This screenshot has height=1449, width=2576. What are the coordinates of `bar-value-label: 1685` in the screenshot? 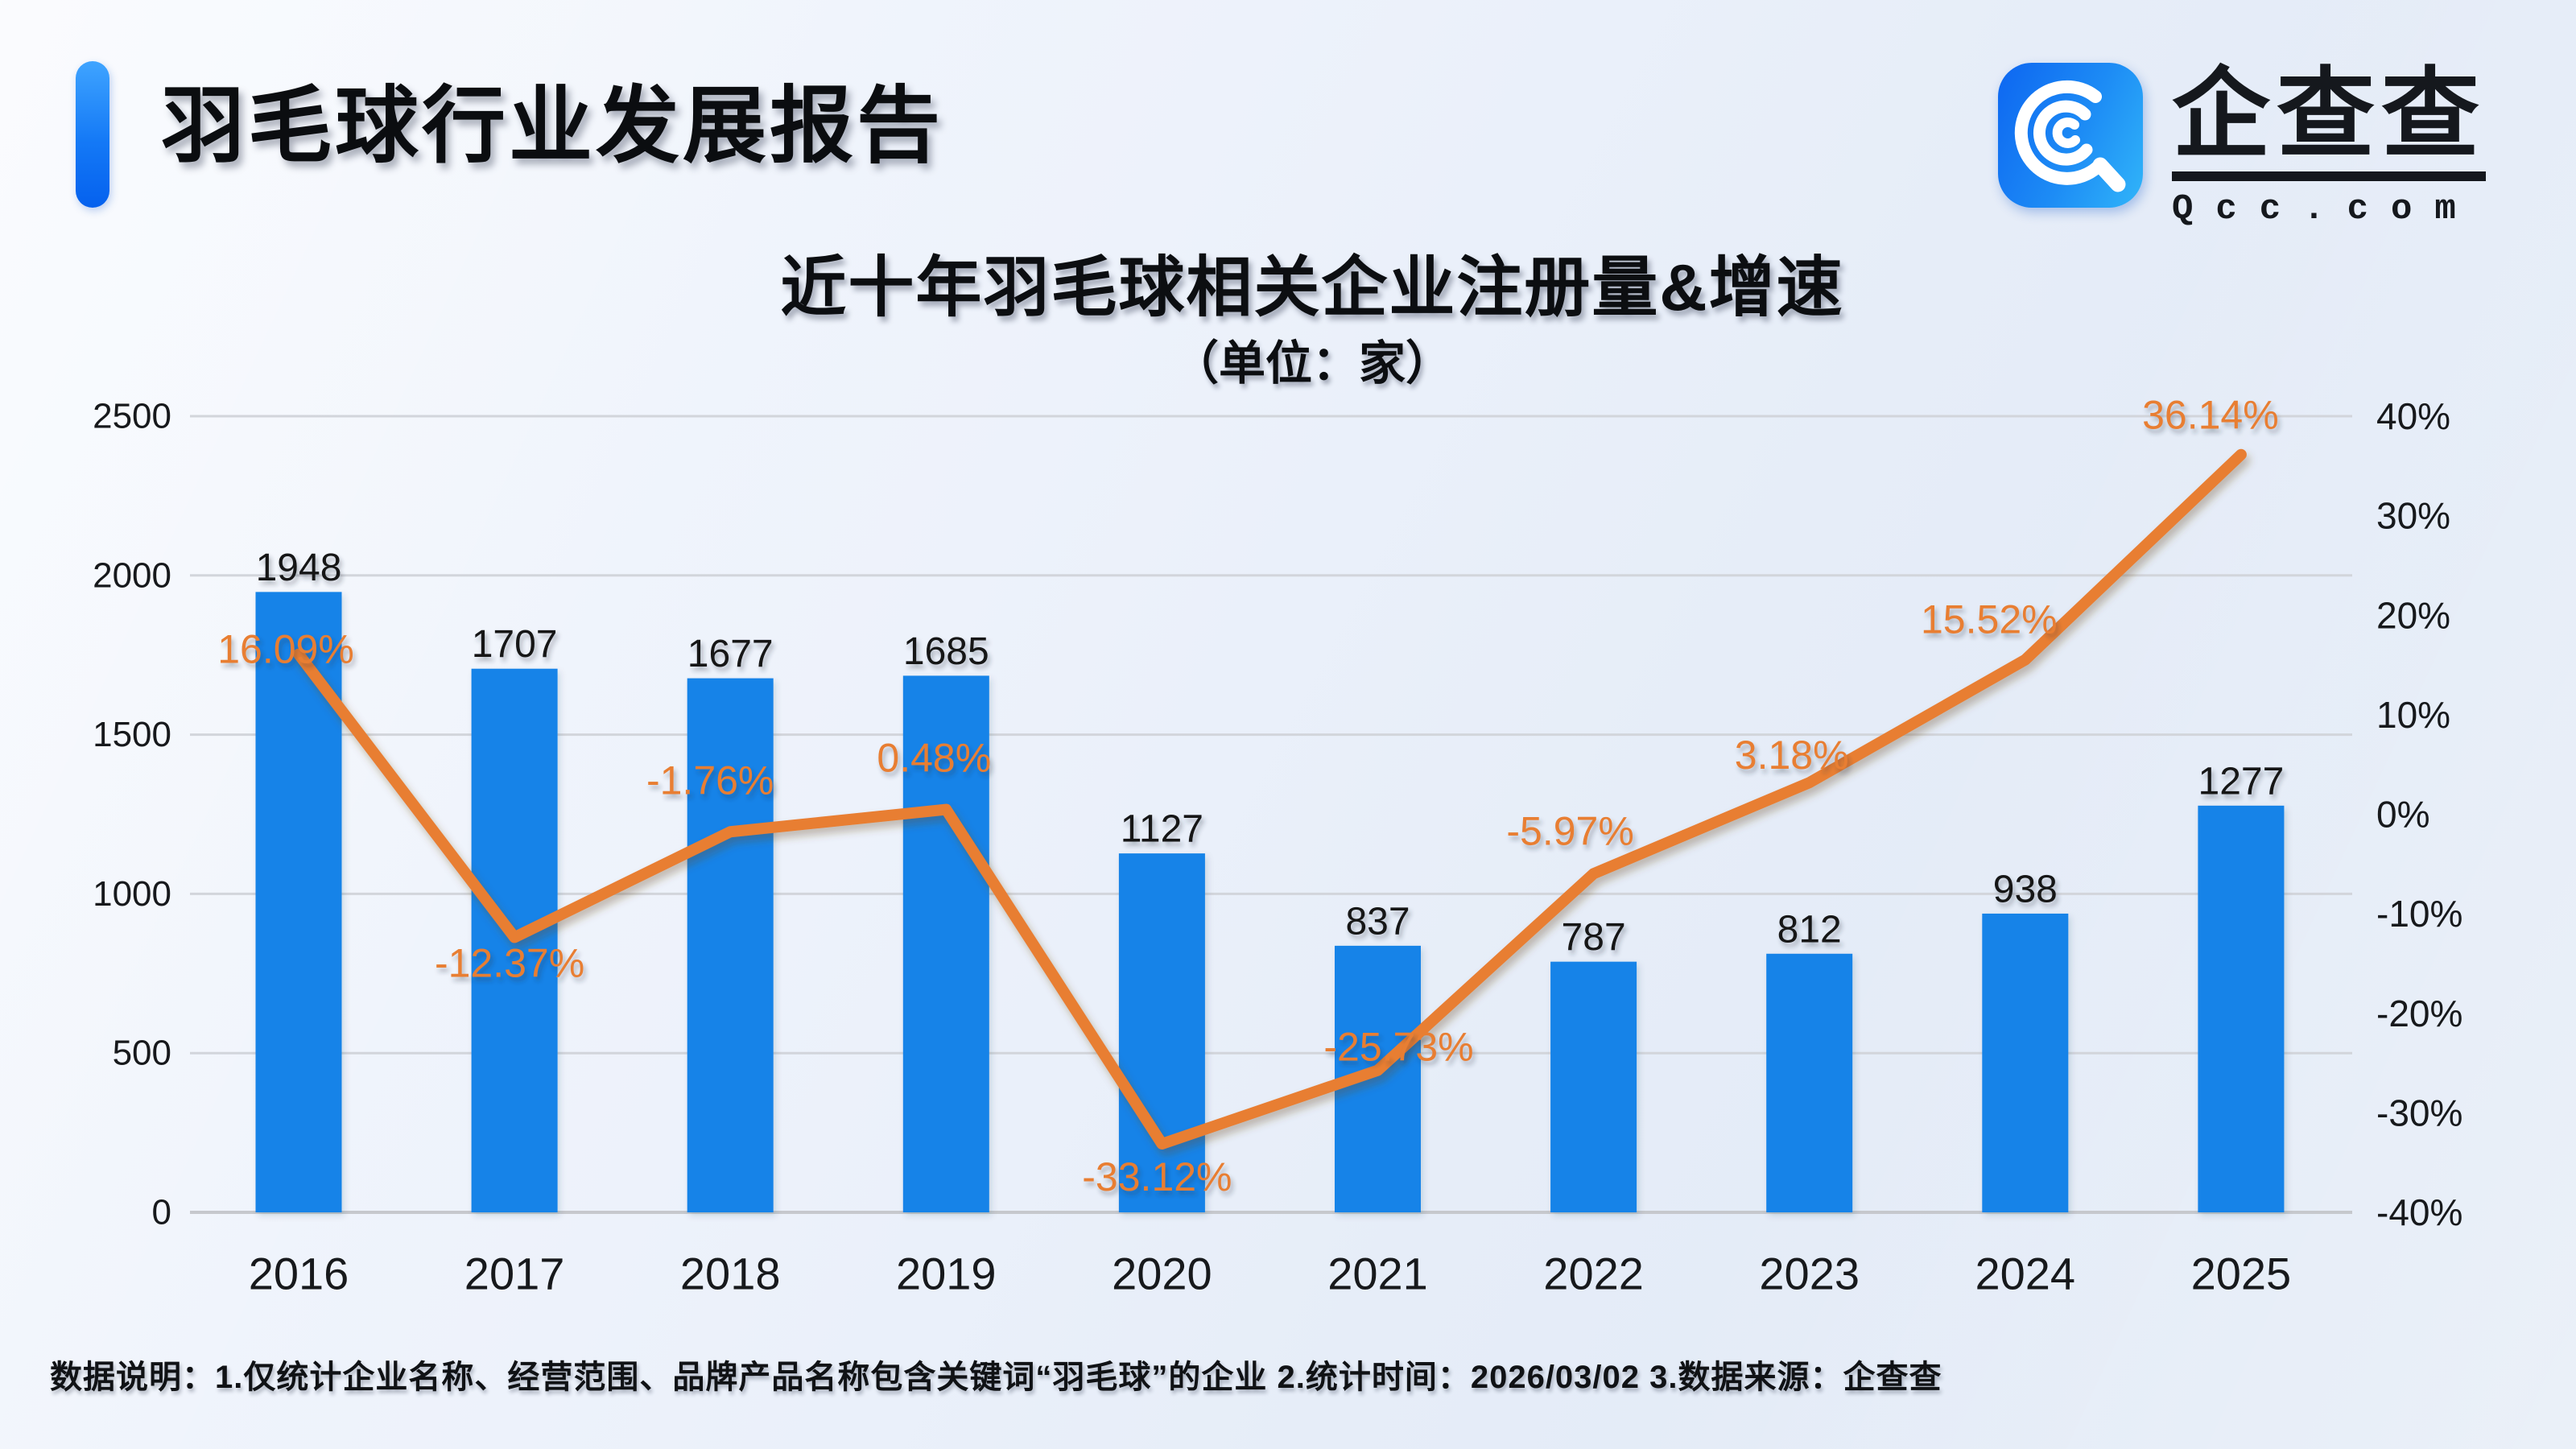 It's located at (946, 651).